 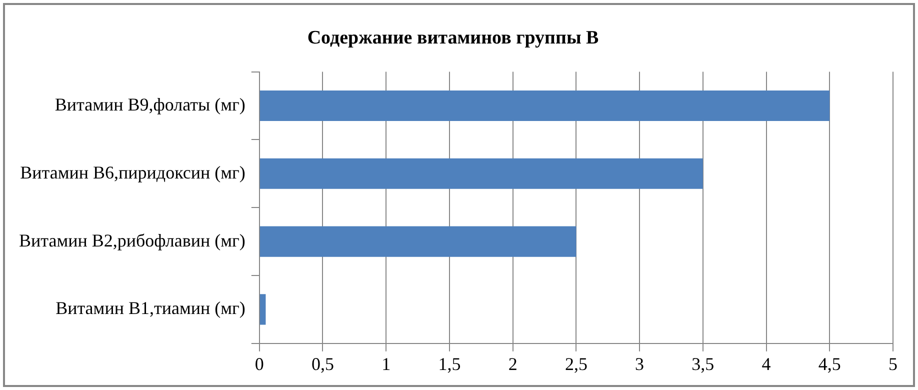 I want to click on x-tick-label: 5, so click(x=893, y=364).